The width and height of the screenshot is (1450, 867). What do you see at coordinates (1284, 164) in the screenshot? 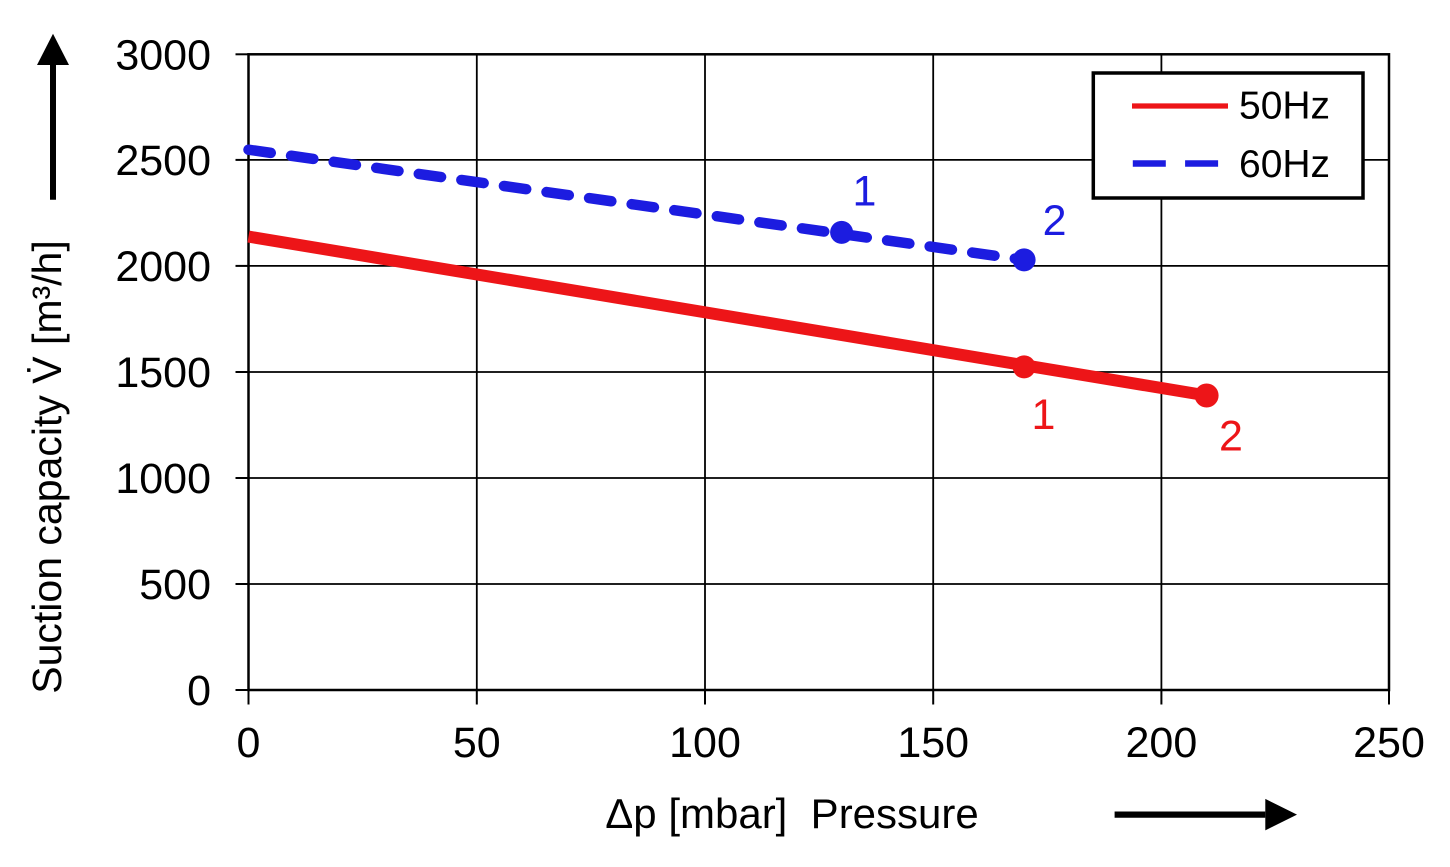
I see `svg-text: 60Hz` at bounding box center [1284, 164].